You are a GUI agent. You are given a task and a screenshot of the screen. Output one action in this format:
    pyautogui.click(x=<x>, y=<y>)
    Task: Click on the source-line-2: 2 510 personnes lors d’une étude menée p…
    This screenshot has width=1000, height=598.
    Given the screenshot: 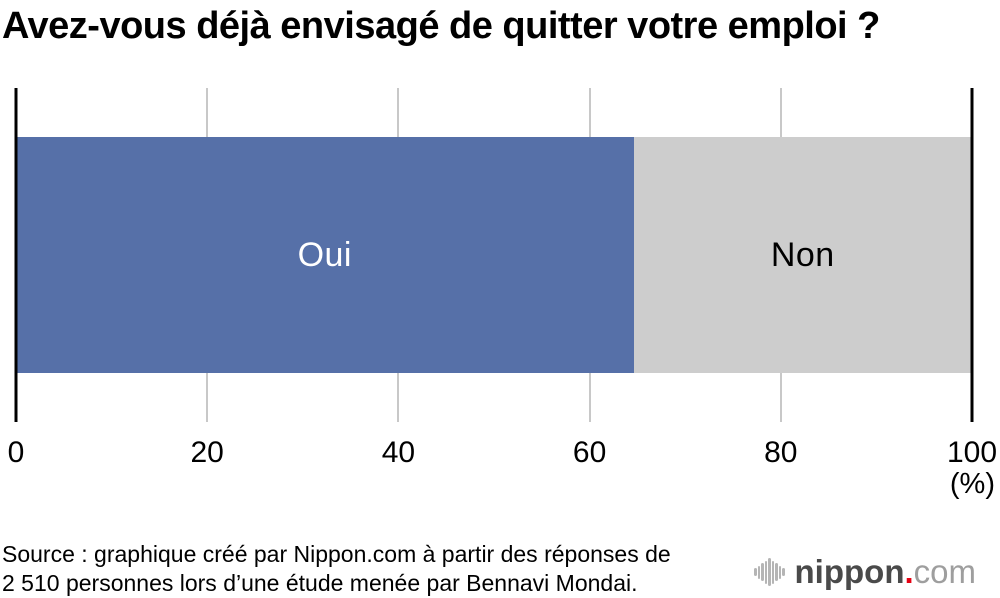 What is the action you would take?
    pyautogui.click(x=320, y=583)
    